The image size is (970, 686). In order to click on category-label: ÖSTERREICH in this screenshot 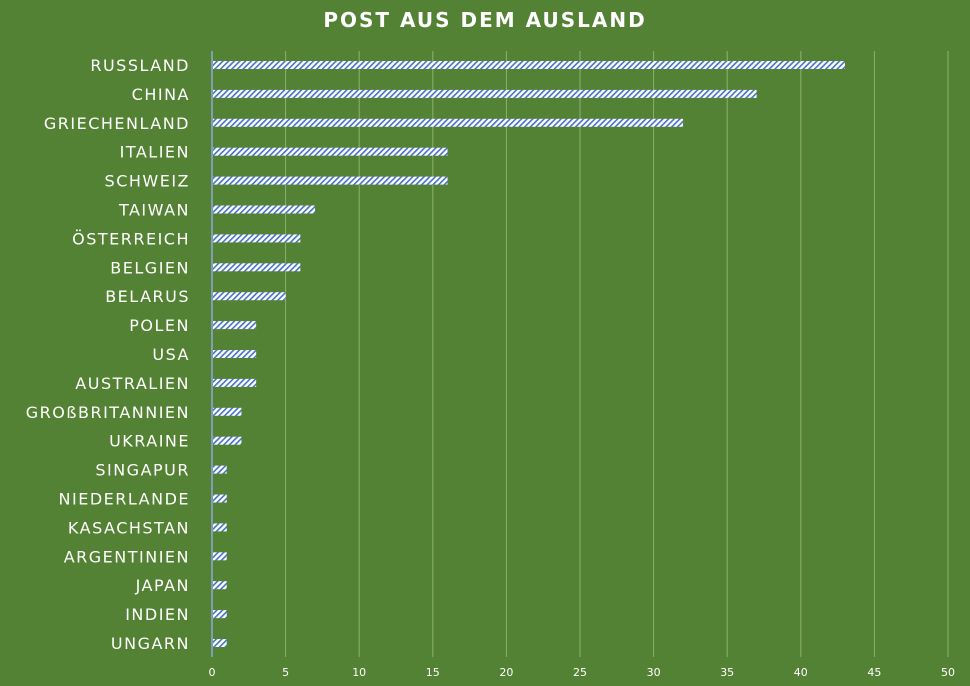, I will do `click(131, 238)`.